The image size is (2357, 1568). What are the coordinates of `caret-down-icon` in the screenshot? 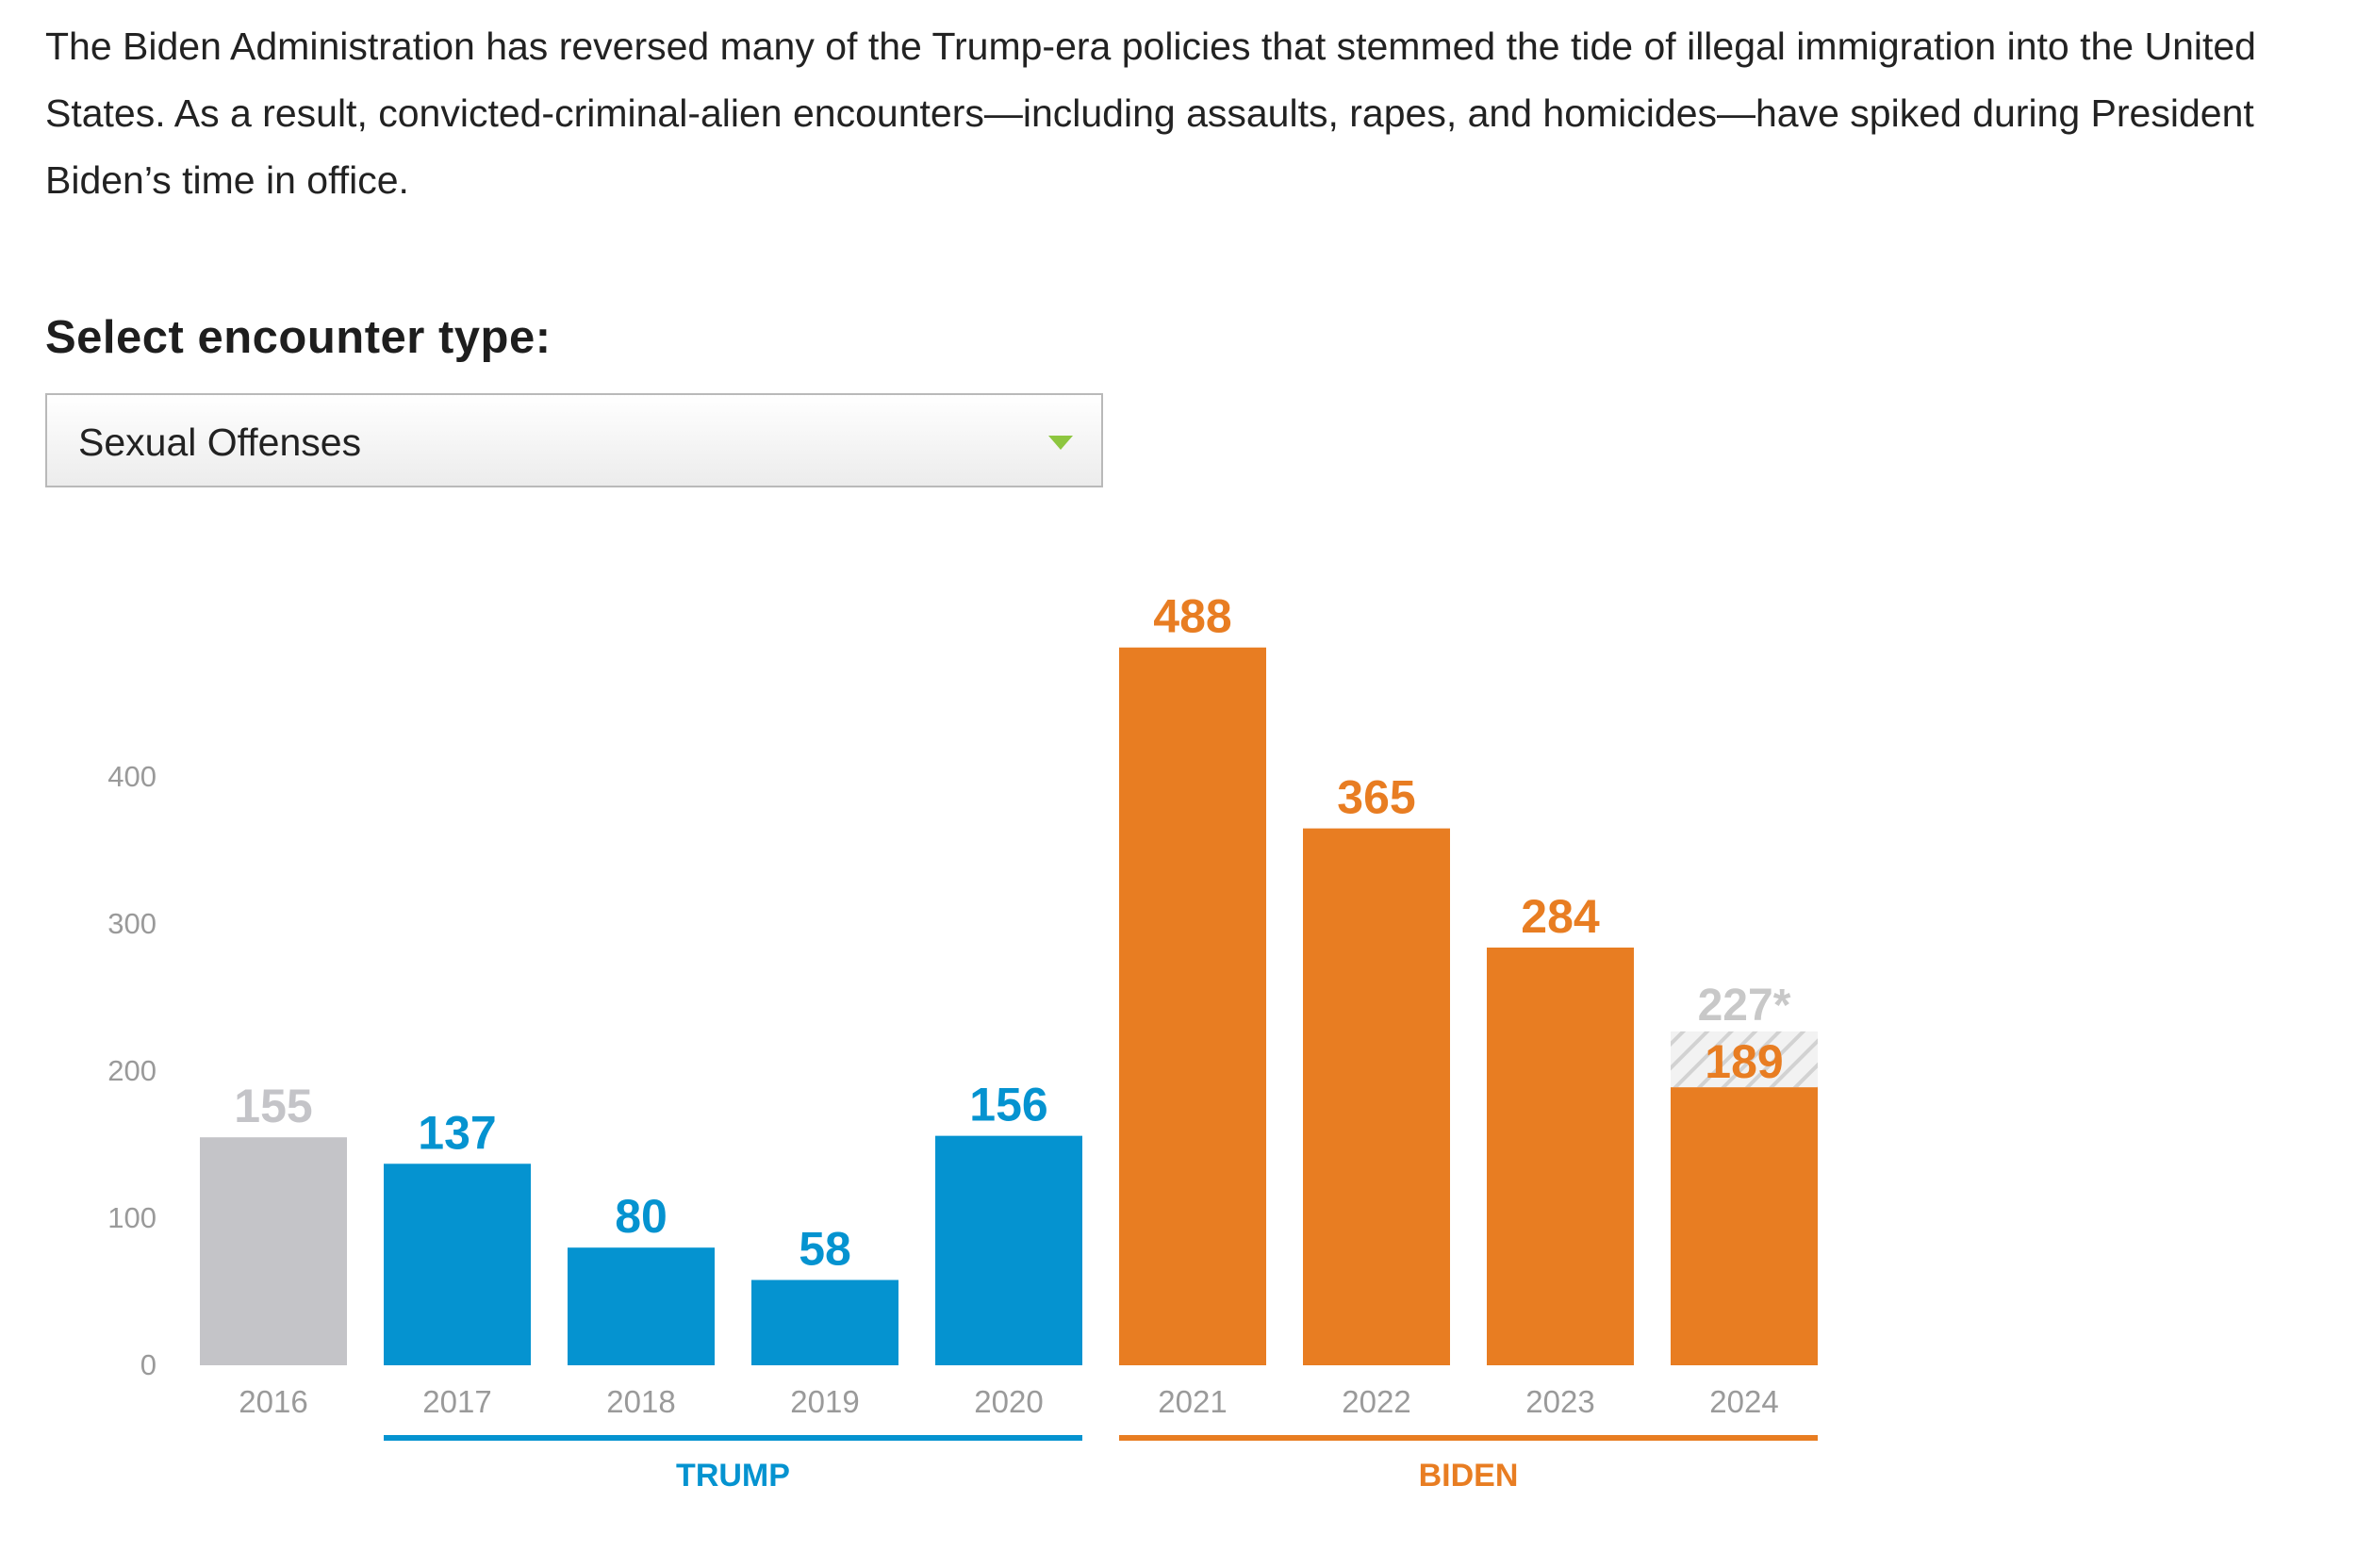 It's located at (1060, 443).